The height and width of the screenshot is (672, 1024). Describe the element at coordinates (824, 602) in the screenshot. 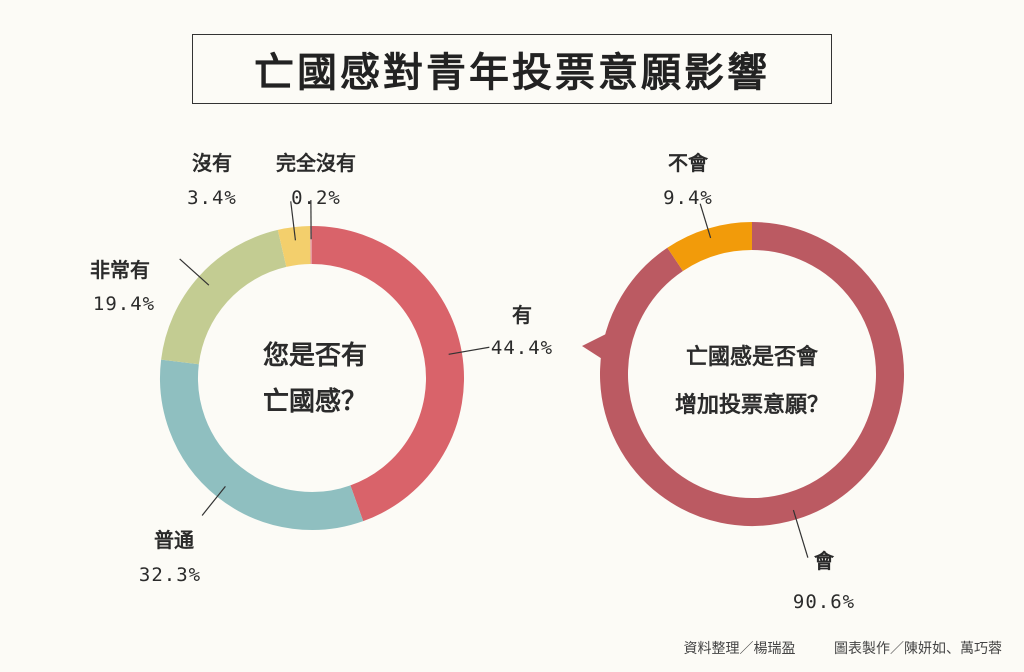

I see `slice-value-1-0: 90.6%` at that location.